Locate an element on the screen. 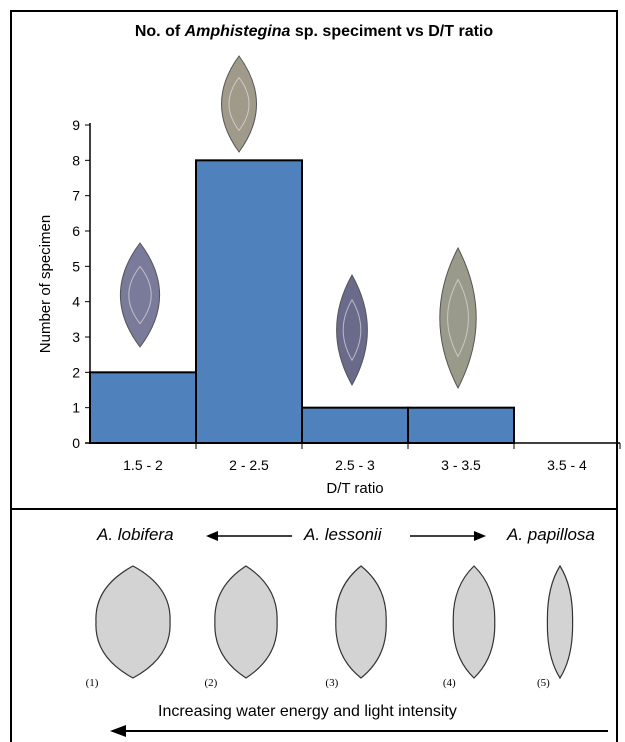 This screenshot has height=742, width=625. y-tick-label: 8 is located at coordinates (76, 160).